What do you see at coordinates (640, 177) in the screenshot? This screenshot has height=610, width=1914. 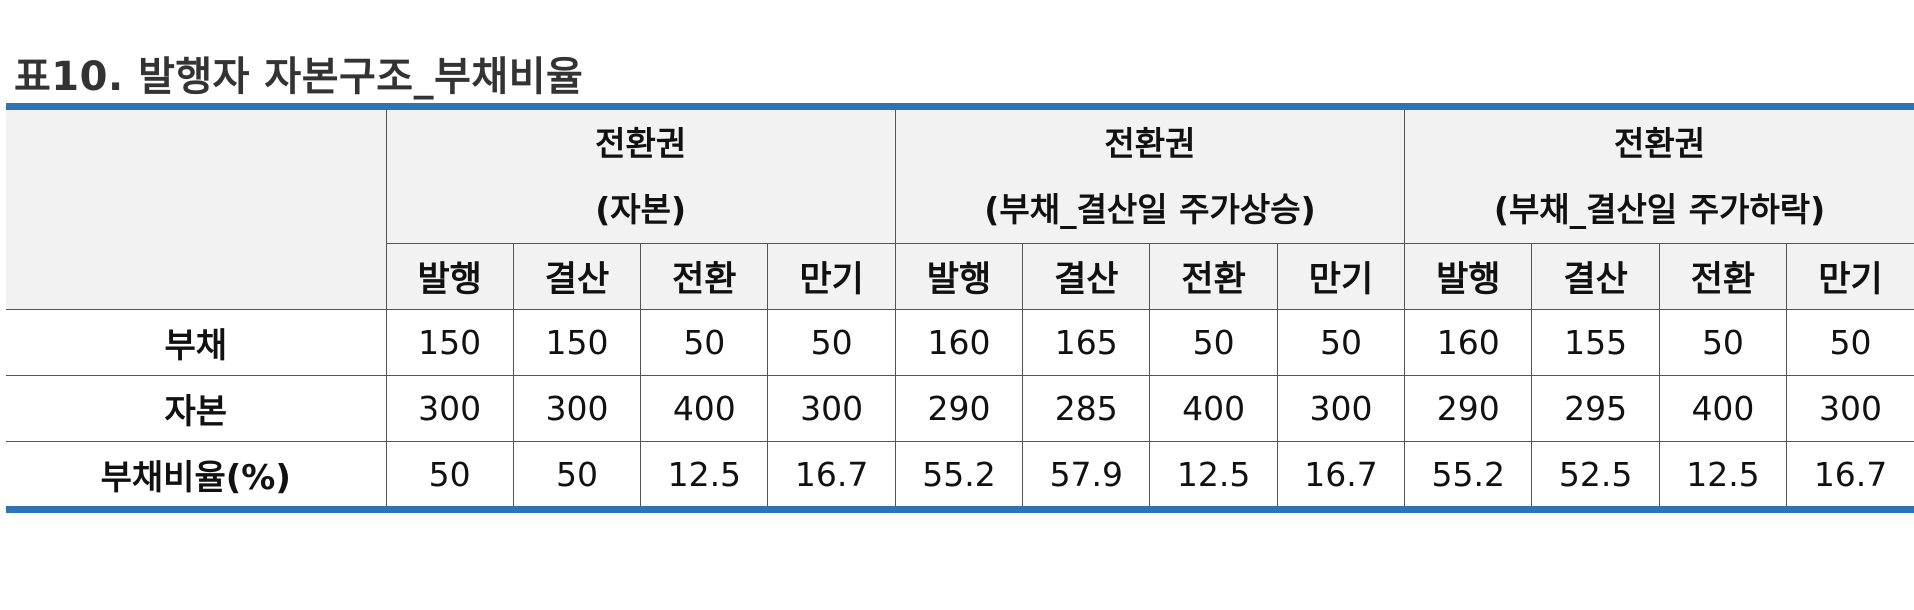 I see `group-header-equity: 전환권 (자본)` at bounding box center [640, 177].